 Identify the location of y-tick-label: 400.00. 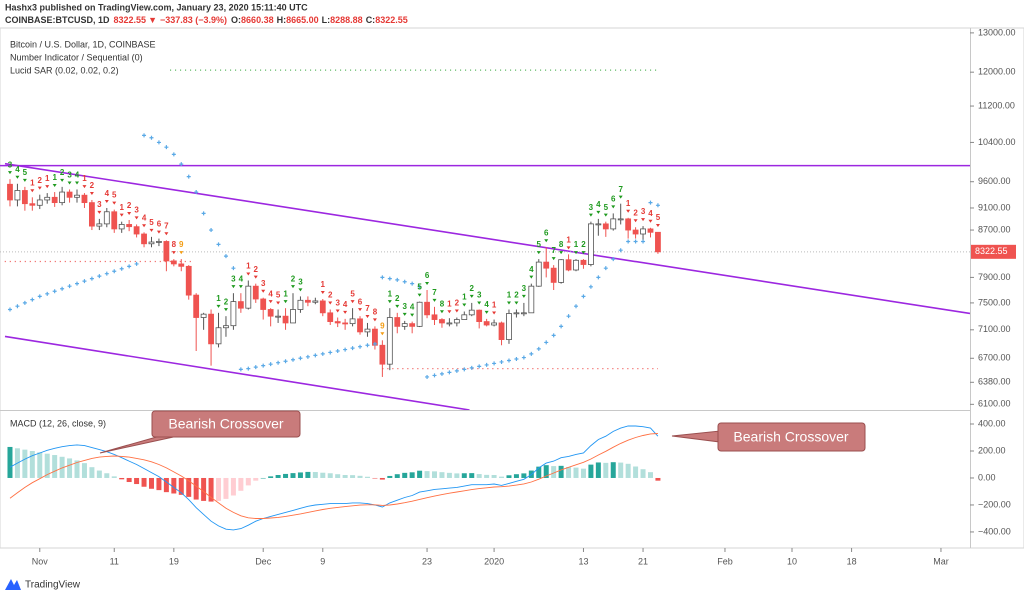
(992, 423).